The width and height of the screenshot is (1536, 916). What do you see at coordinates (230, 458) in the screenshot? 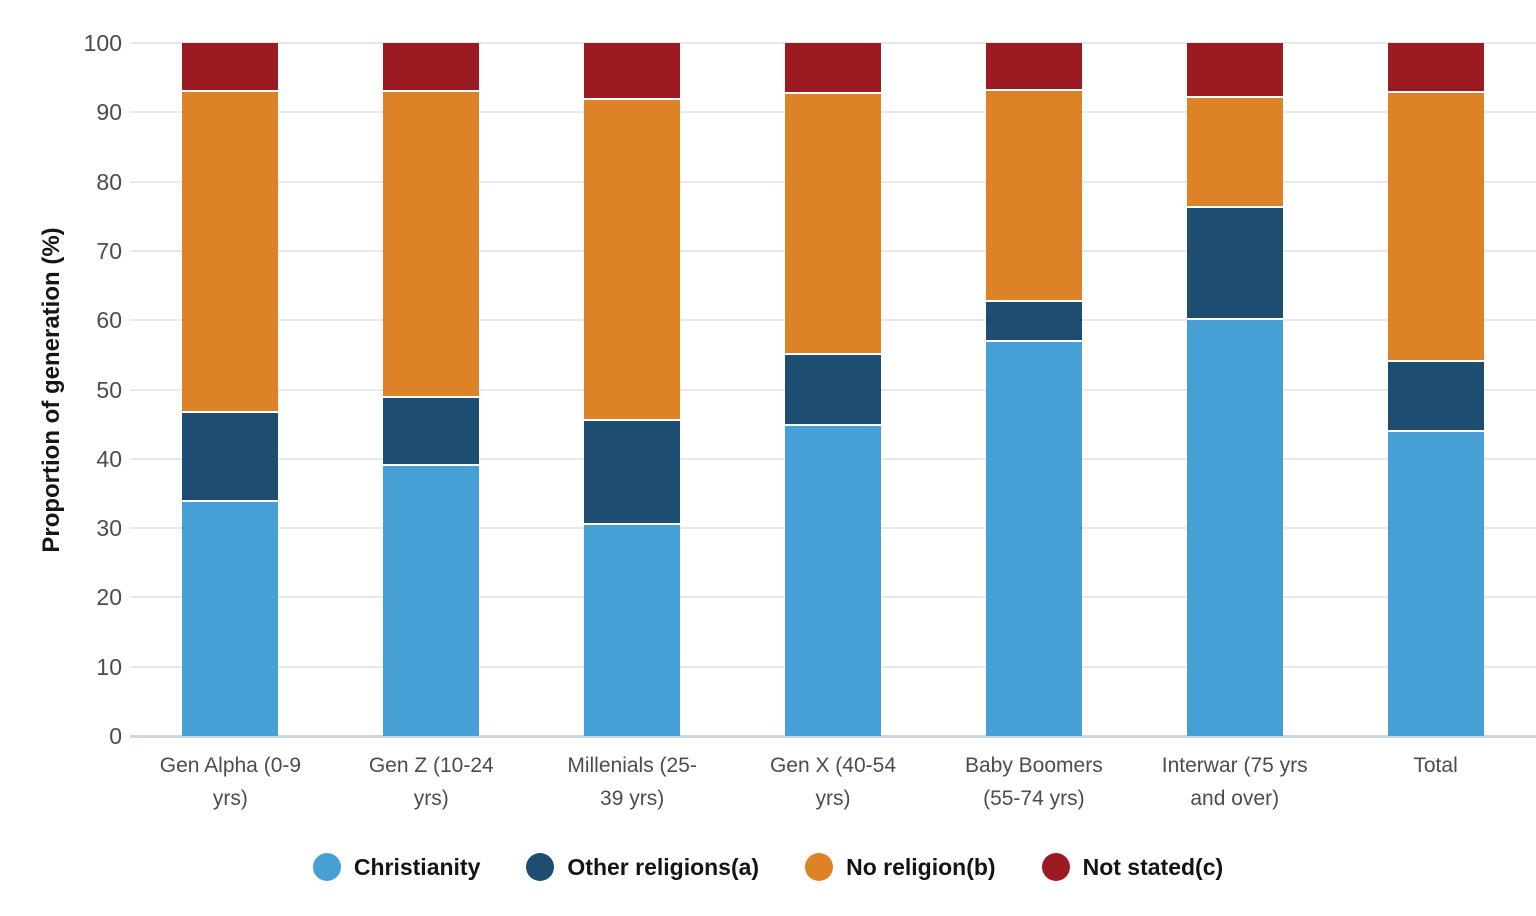
I see `bar-segment-other-religions-a-gen-alpha-0-9-yrs` at bounding box center [230, 458].